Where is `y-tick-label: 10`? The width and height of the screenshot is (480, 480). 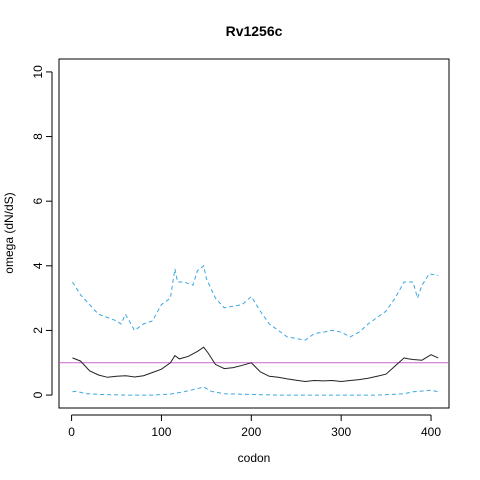
y-tick-label: 10 is located at coordinates (38, 72).